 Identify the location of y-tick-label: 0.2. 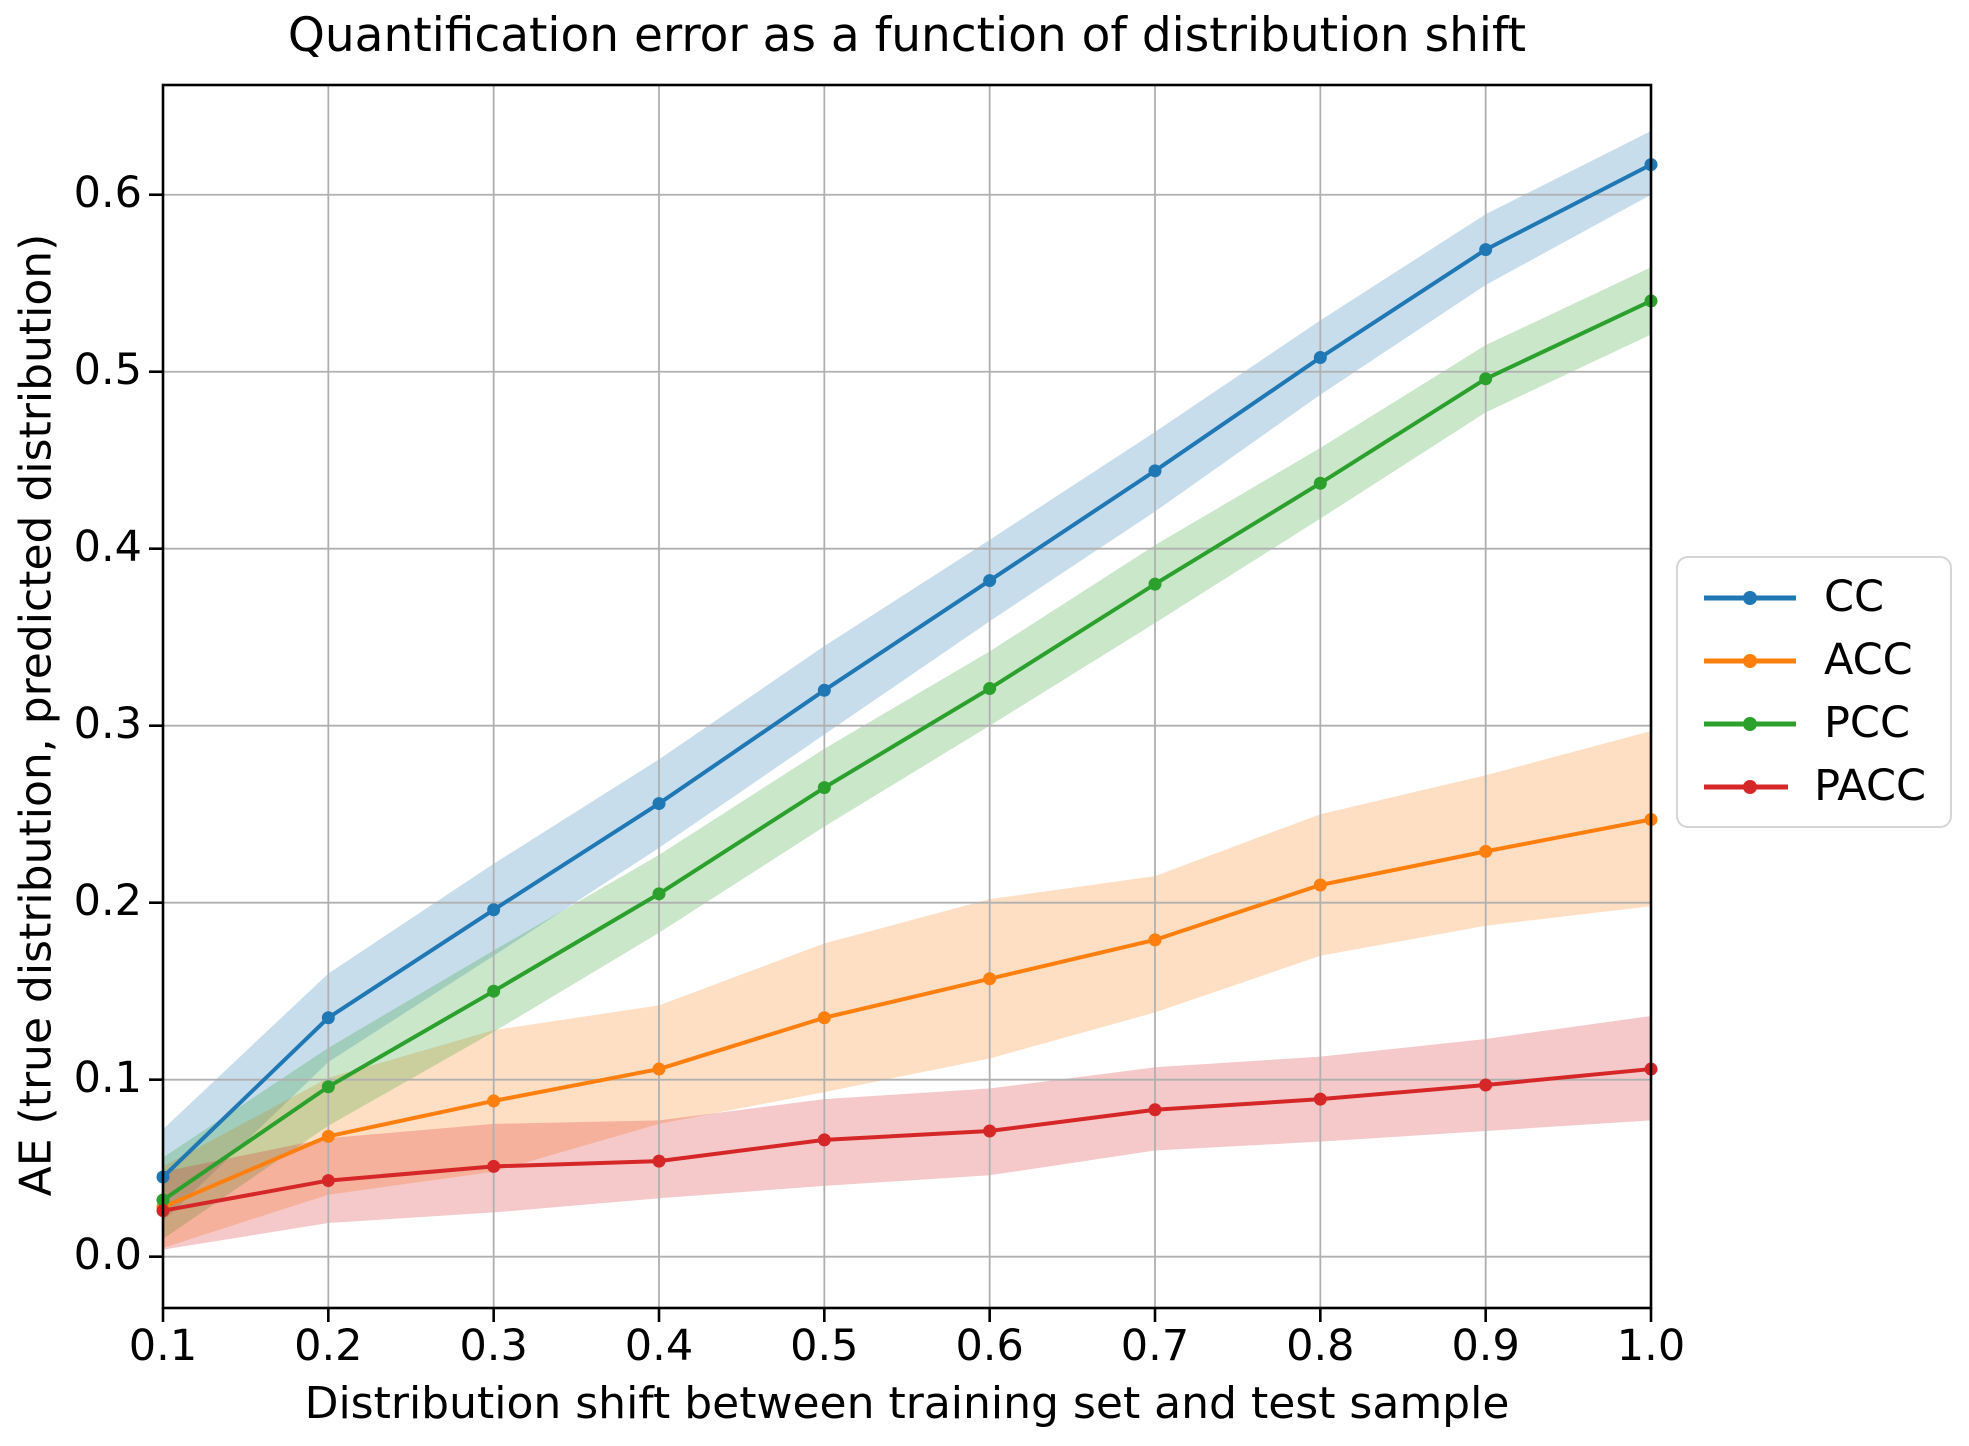
(107, 900).